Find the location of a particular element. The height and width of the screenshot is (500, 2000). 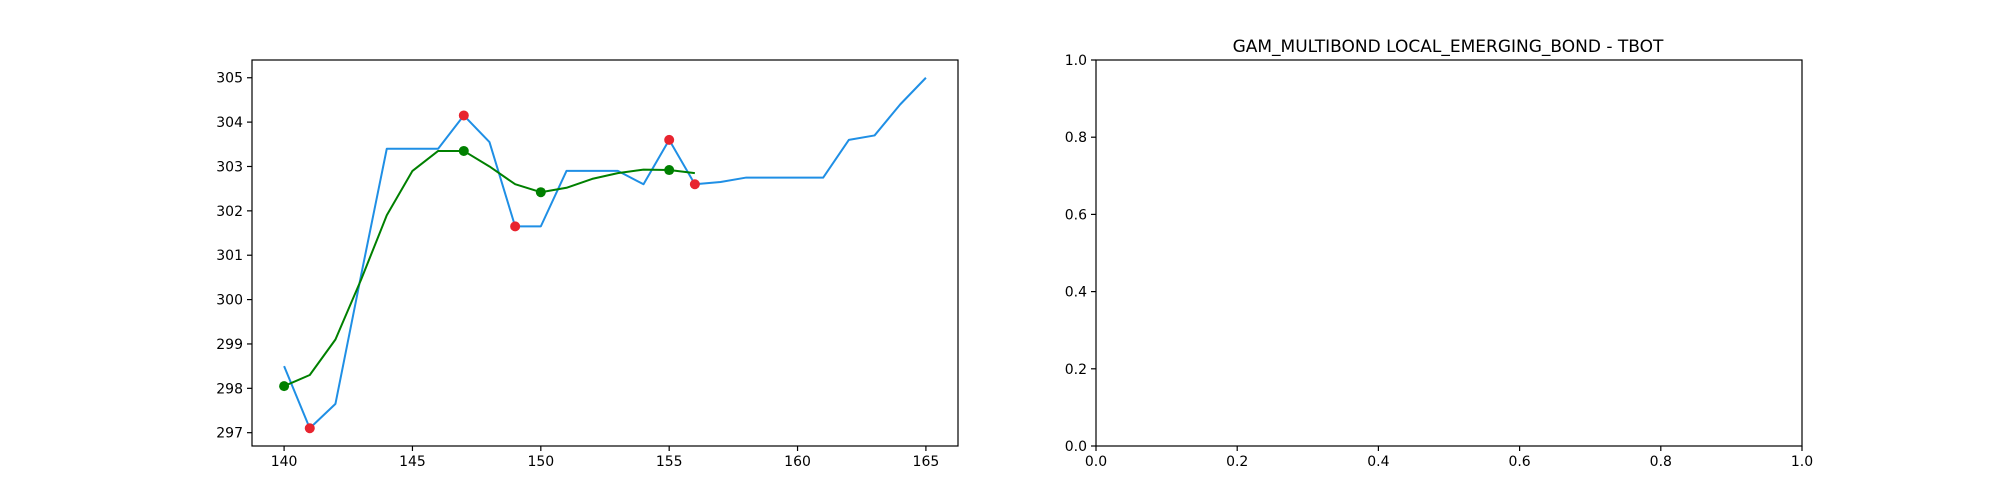

left-y-tick-label: 300 is located at coordinates (229, 301).